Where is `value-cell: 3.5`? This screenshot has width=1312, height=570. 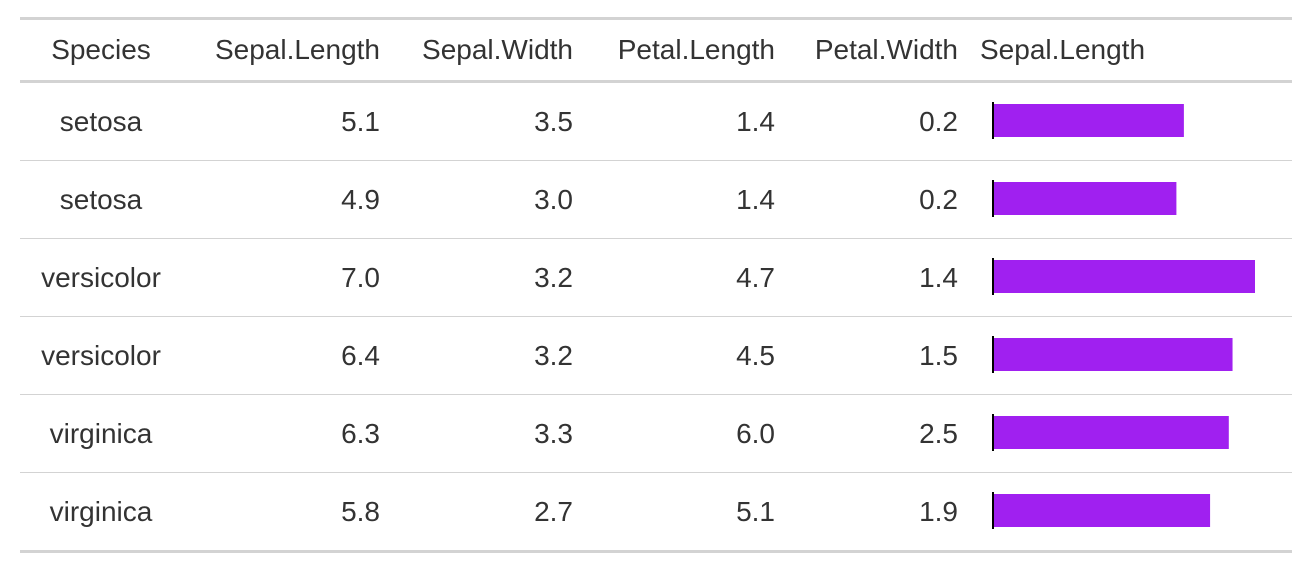
value-cell: 3.5 is located at coordinates (488, 121).